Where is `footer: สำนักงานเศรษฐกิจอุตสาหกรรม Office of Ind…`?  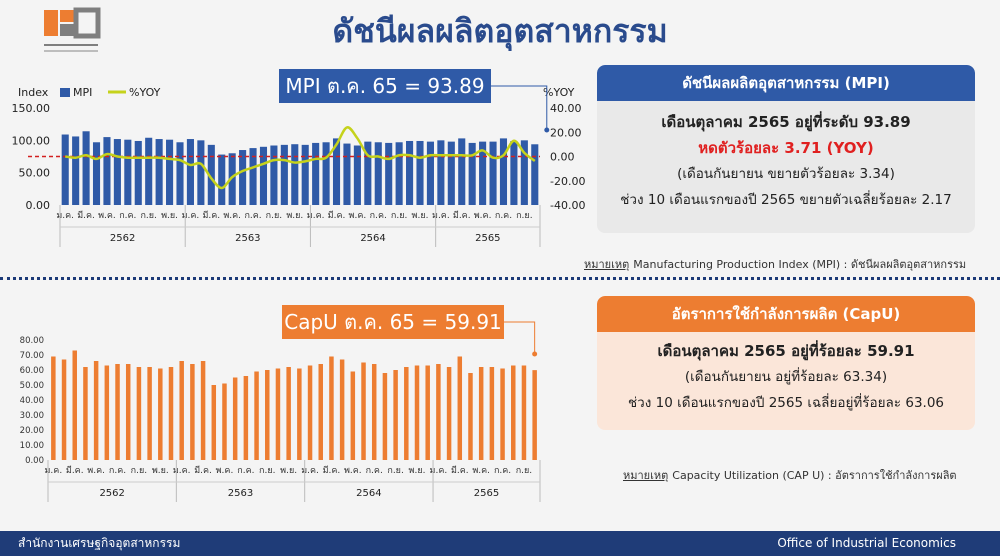 footer: สำนักงานเศรษฐกิจอุตสาหกรรม Office of Ind… is located at coordinates (500, 543).